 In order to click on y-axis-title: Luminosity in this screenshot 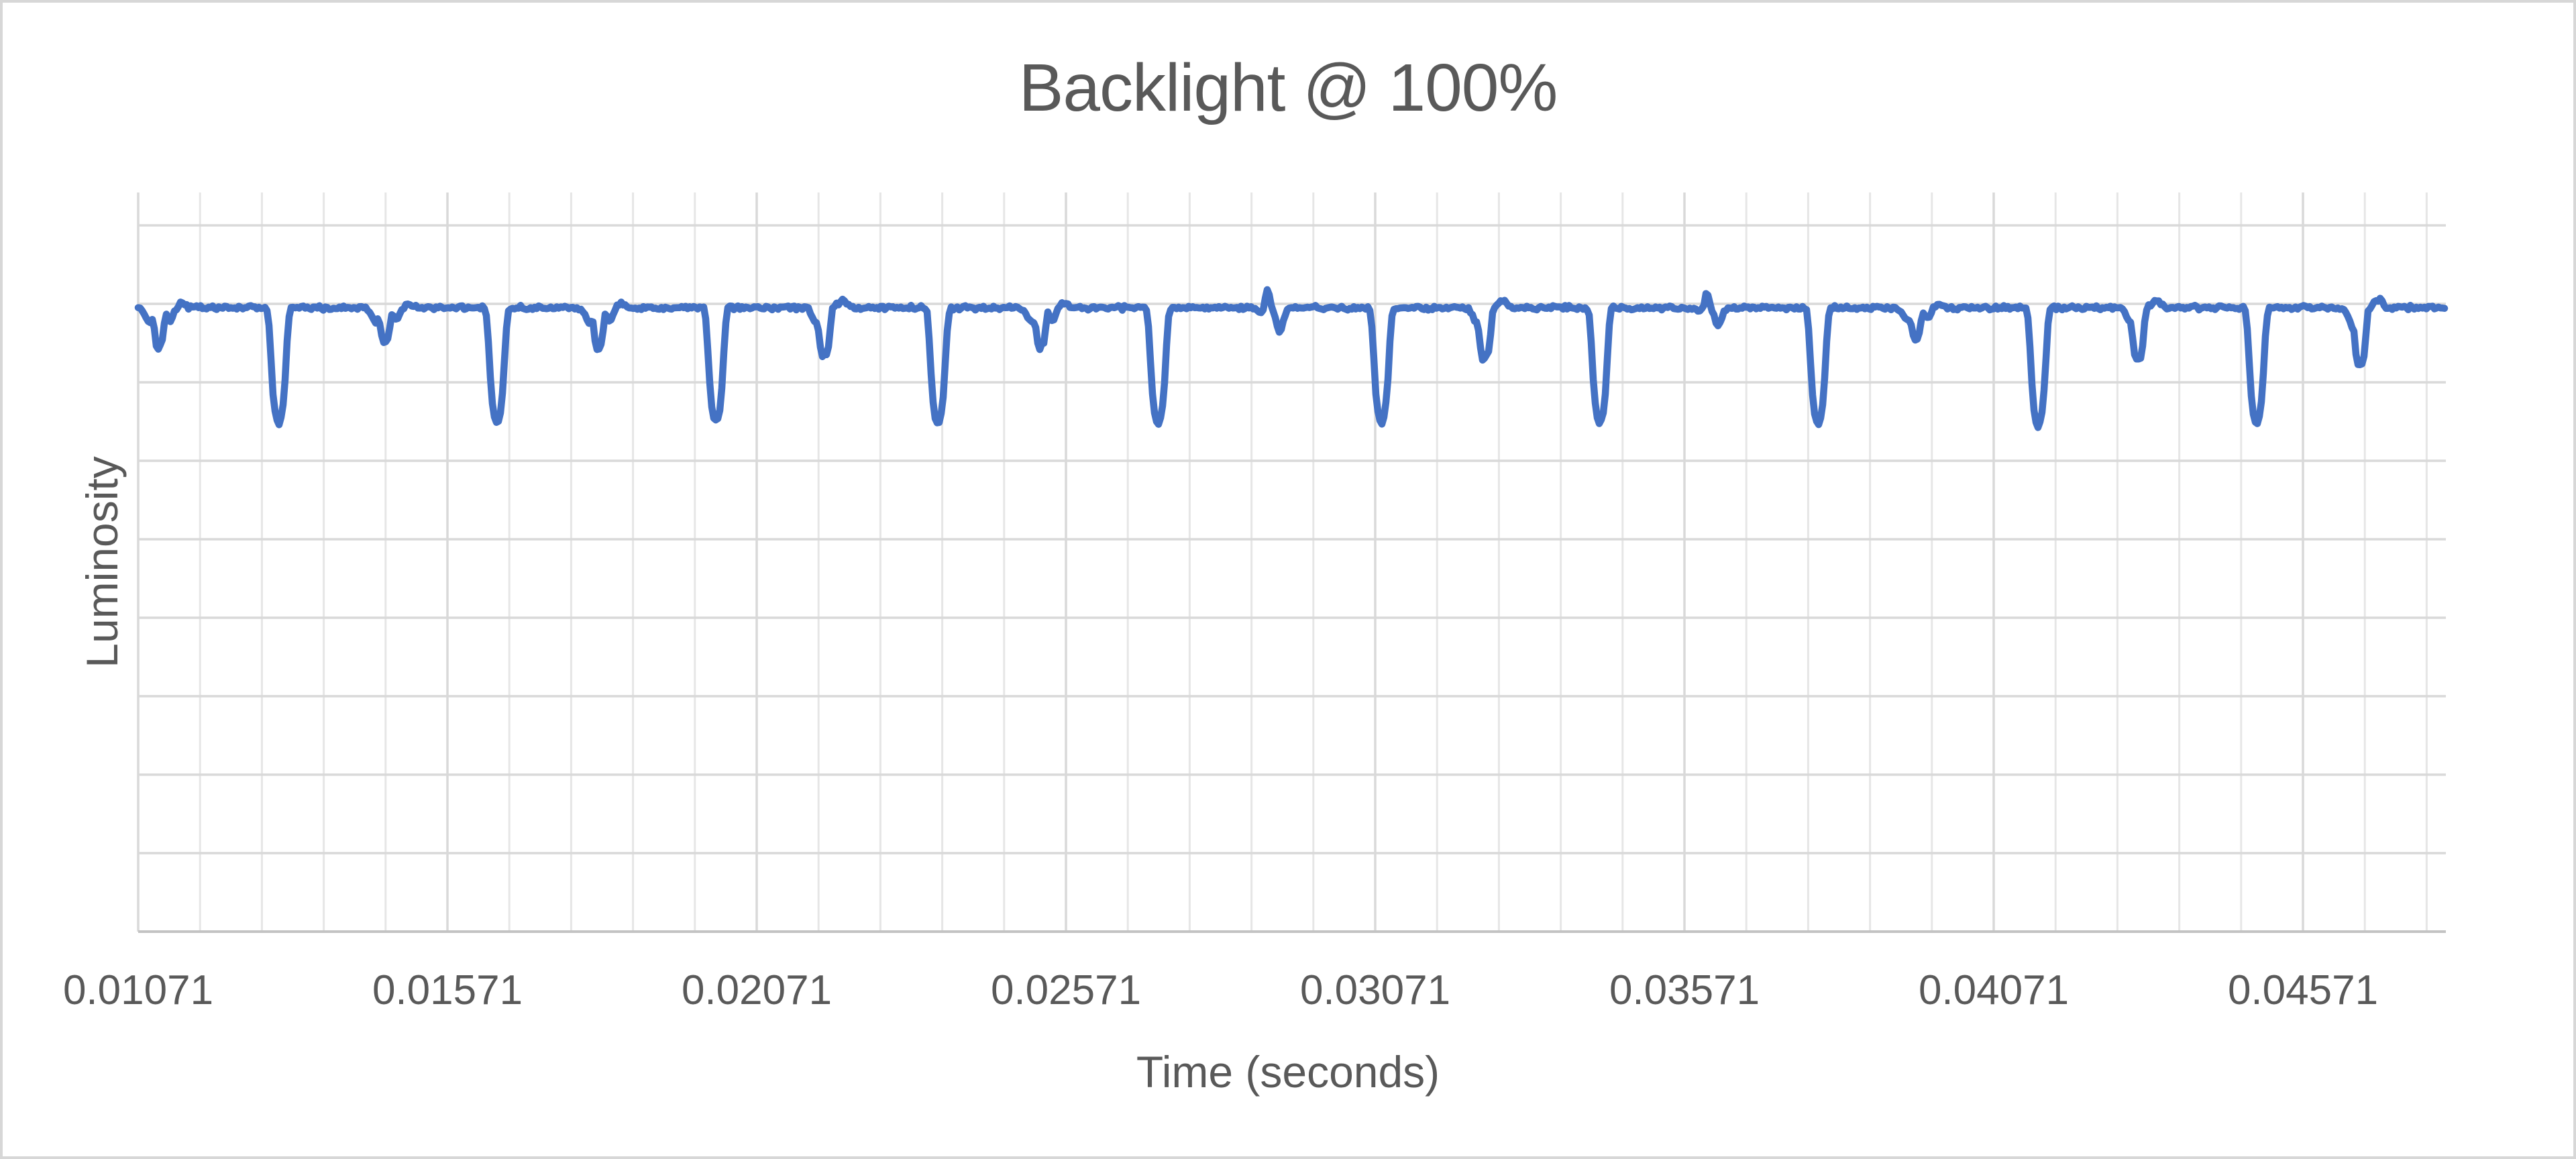, I will do `click(102, 562)`.